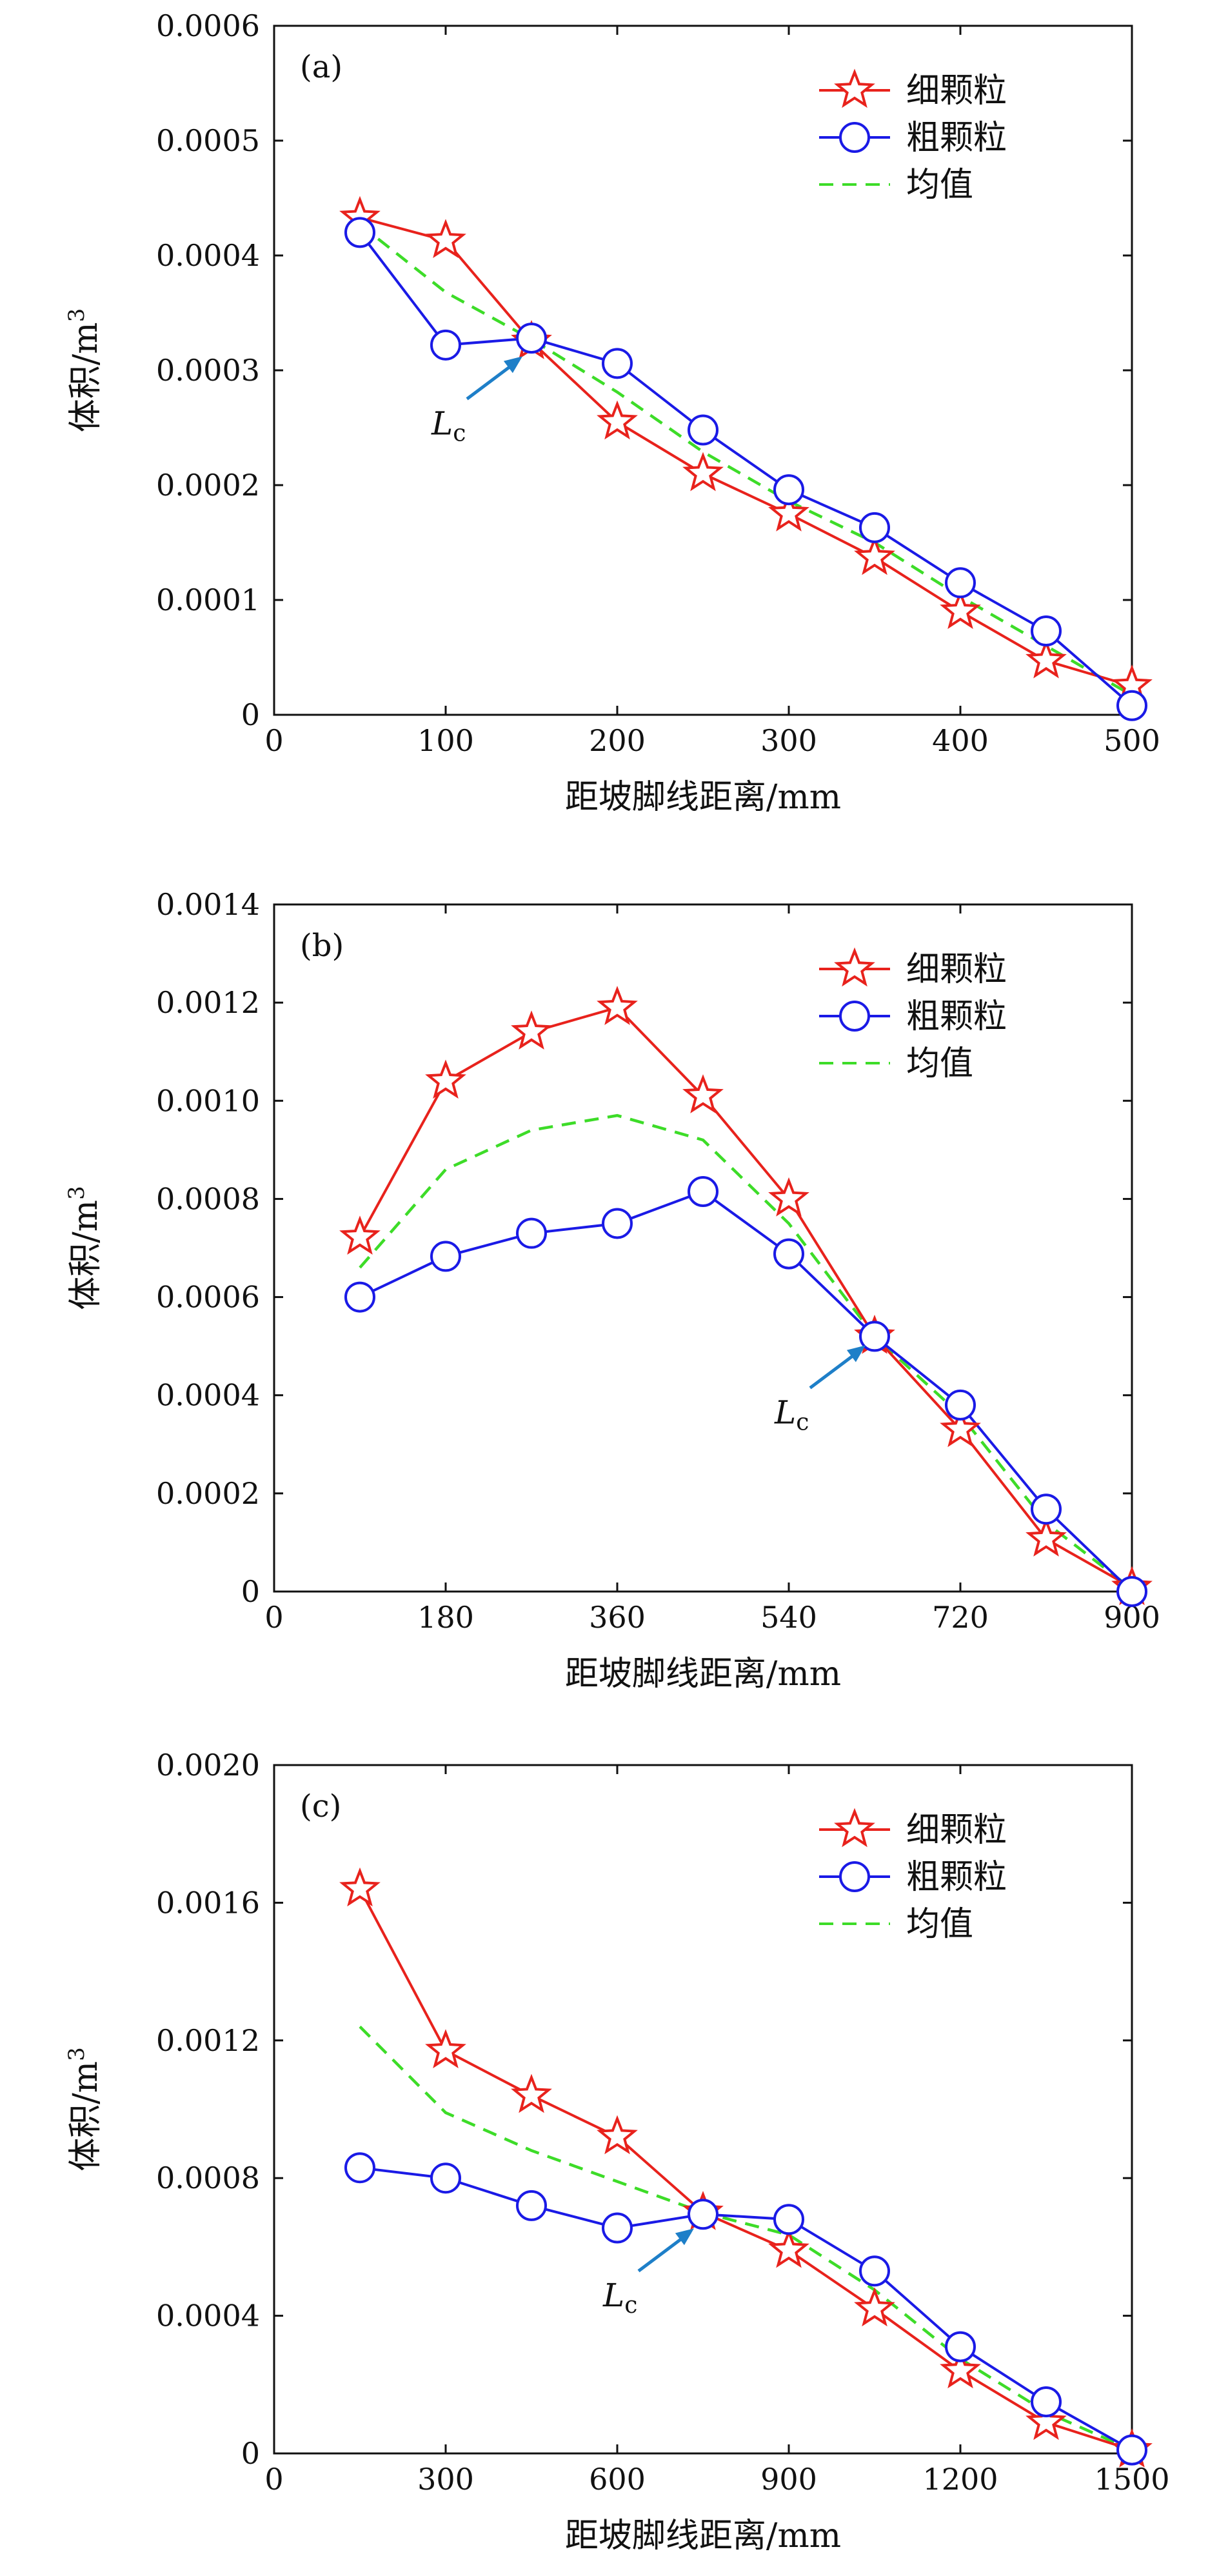  What do you see at coordinates (446, 1617) in the screenshot?
I see `x-tick-label: 180` at bounding box center [446, 1617].